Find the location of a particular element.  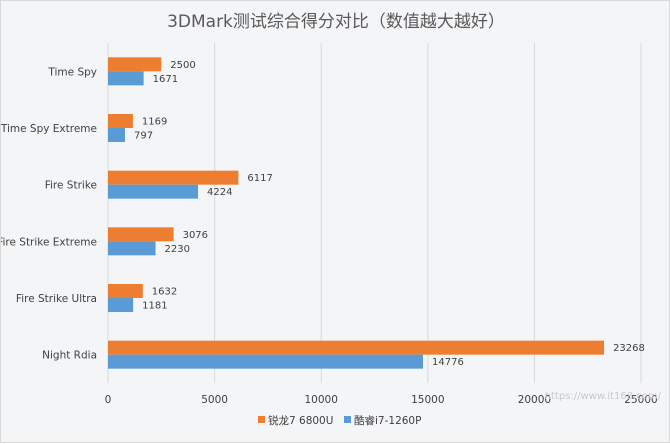

x-tick-label: 25000 is located at coordinates (640, 400).